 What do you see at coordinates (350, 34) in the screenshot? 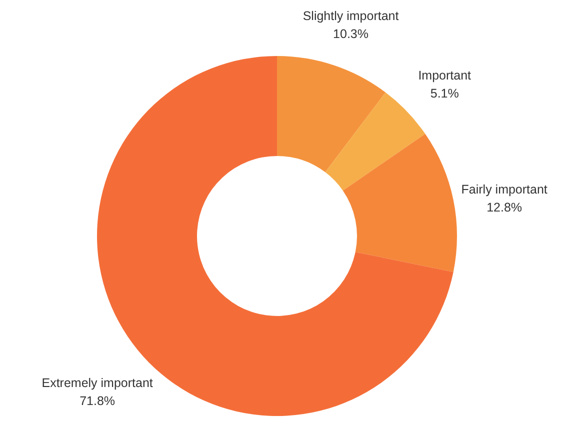
I see `data-label: 10.3%` at bounding box center [350, 34].